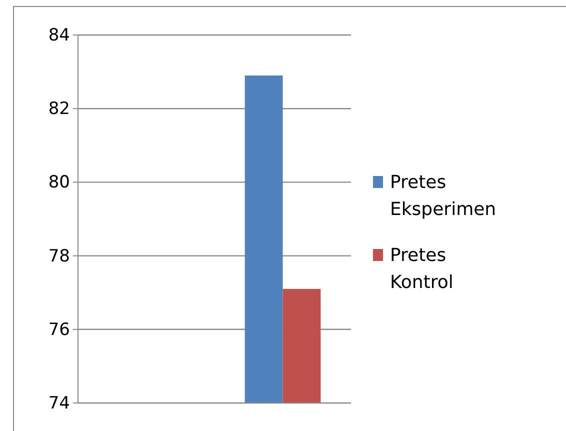 The image size is (566, 431). What do you see at coordinates (59, 403) in the screenshot?
I see `y-tick-label: 74` at bounding box center [59, 403].